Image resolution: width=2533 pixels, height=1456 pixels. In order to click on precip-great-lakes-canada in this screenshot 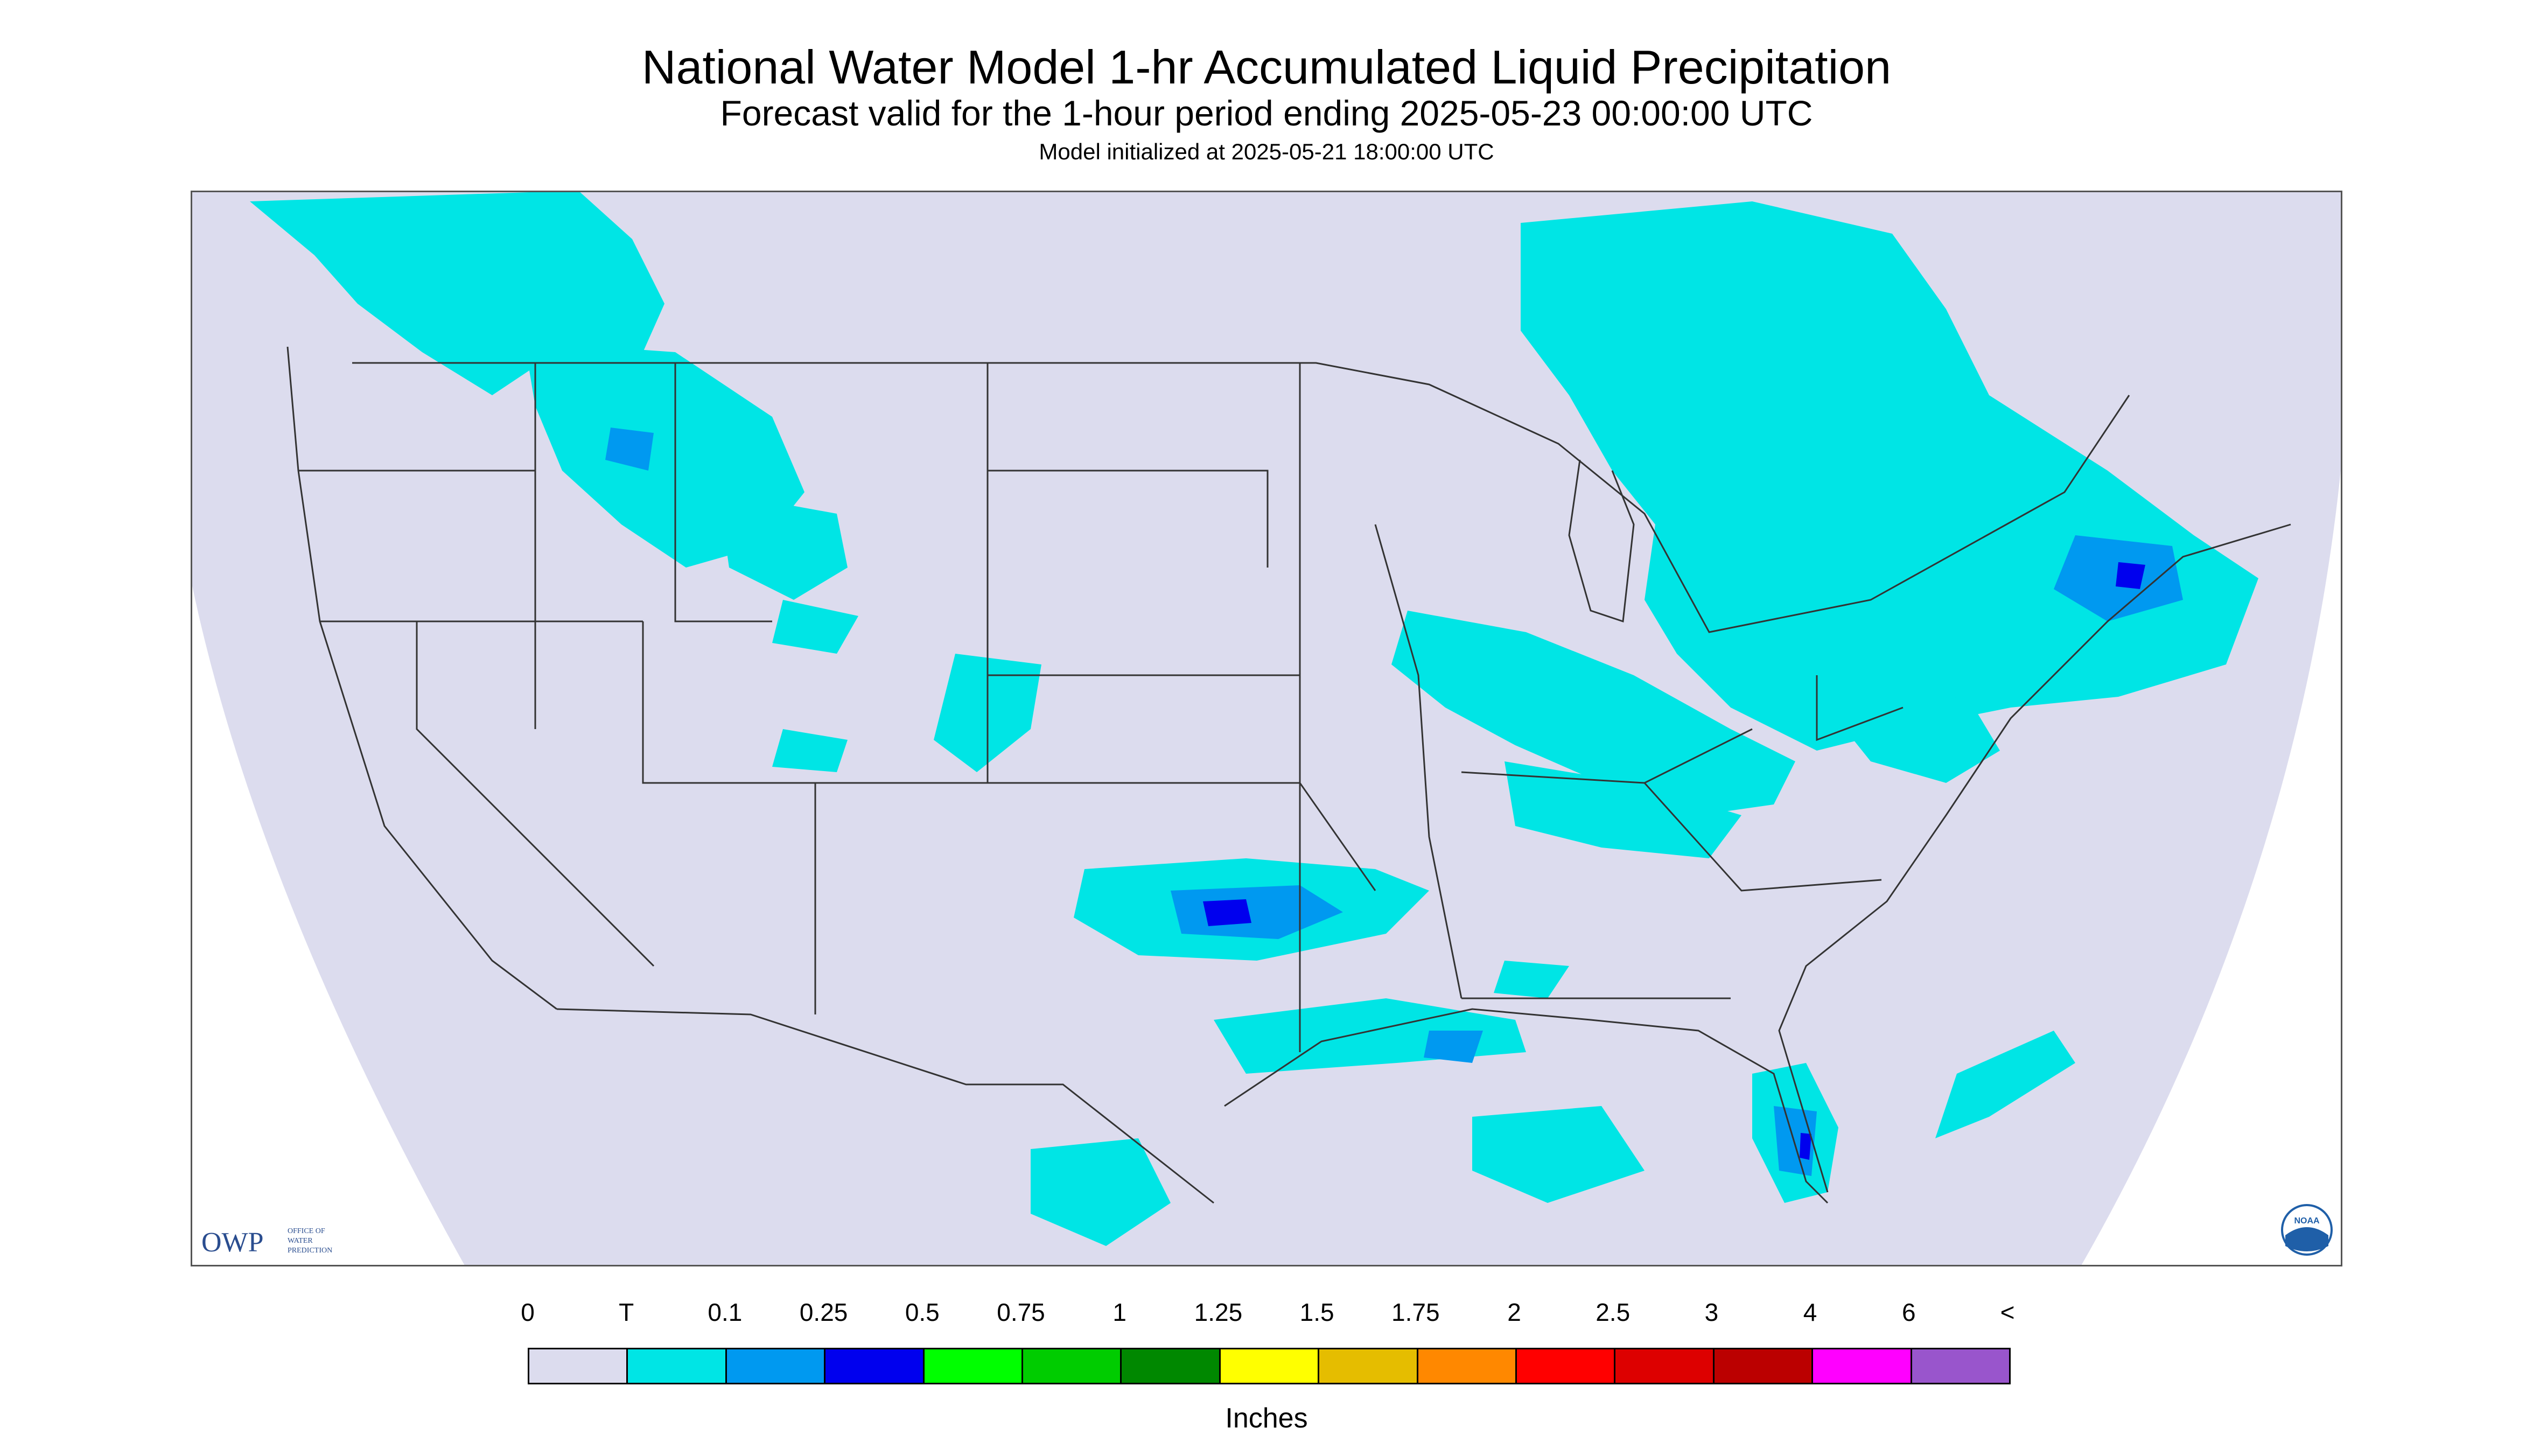, I will do `click(1889, 476)`.